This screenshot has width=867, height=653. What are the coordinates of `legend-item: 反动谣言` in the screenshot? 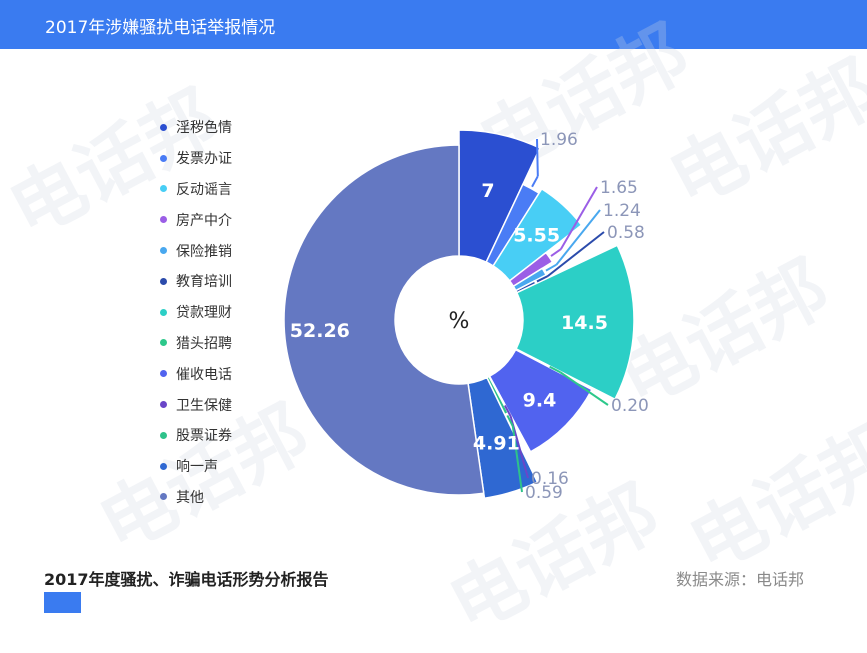 It's located at (196, 189).